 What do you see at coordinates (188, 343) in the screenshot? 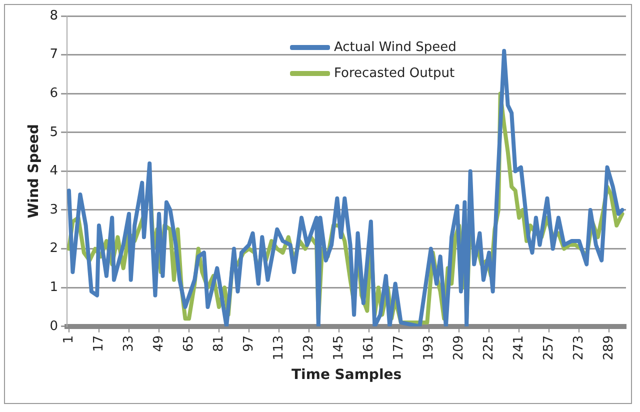
I see `x-tick-label: 65` at bounding box center [188, 343].